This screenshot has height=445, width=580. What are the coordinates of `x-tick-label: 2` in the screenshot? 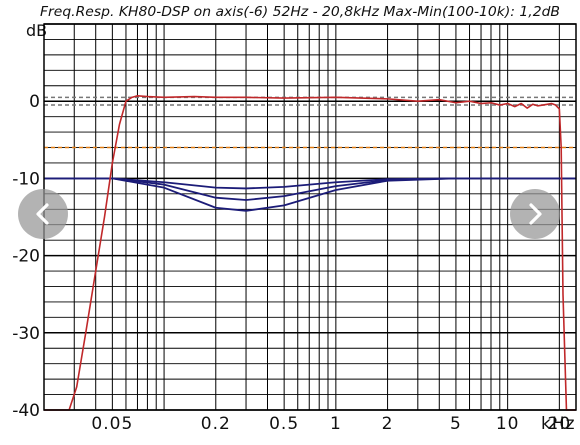 It's located at (388, 424).